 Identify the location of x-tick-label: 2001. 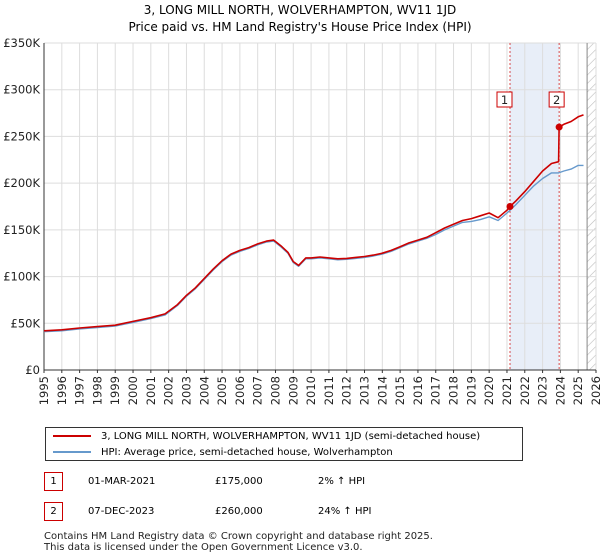
(151, 390).